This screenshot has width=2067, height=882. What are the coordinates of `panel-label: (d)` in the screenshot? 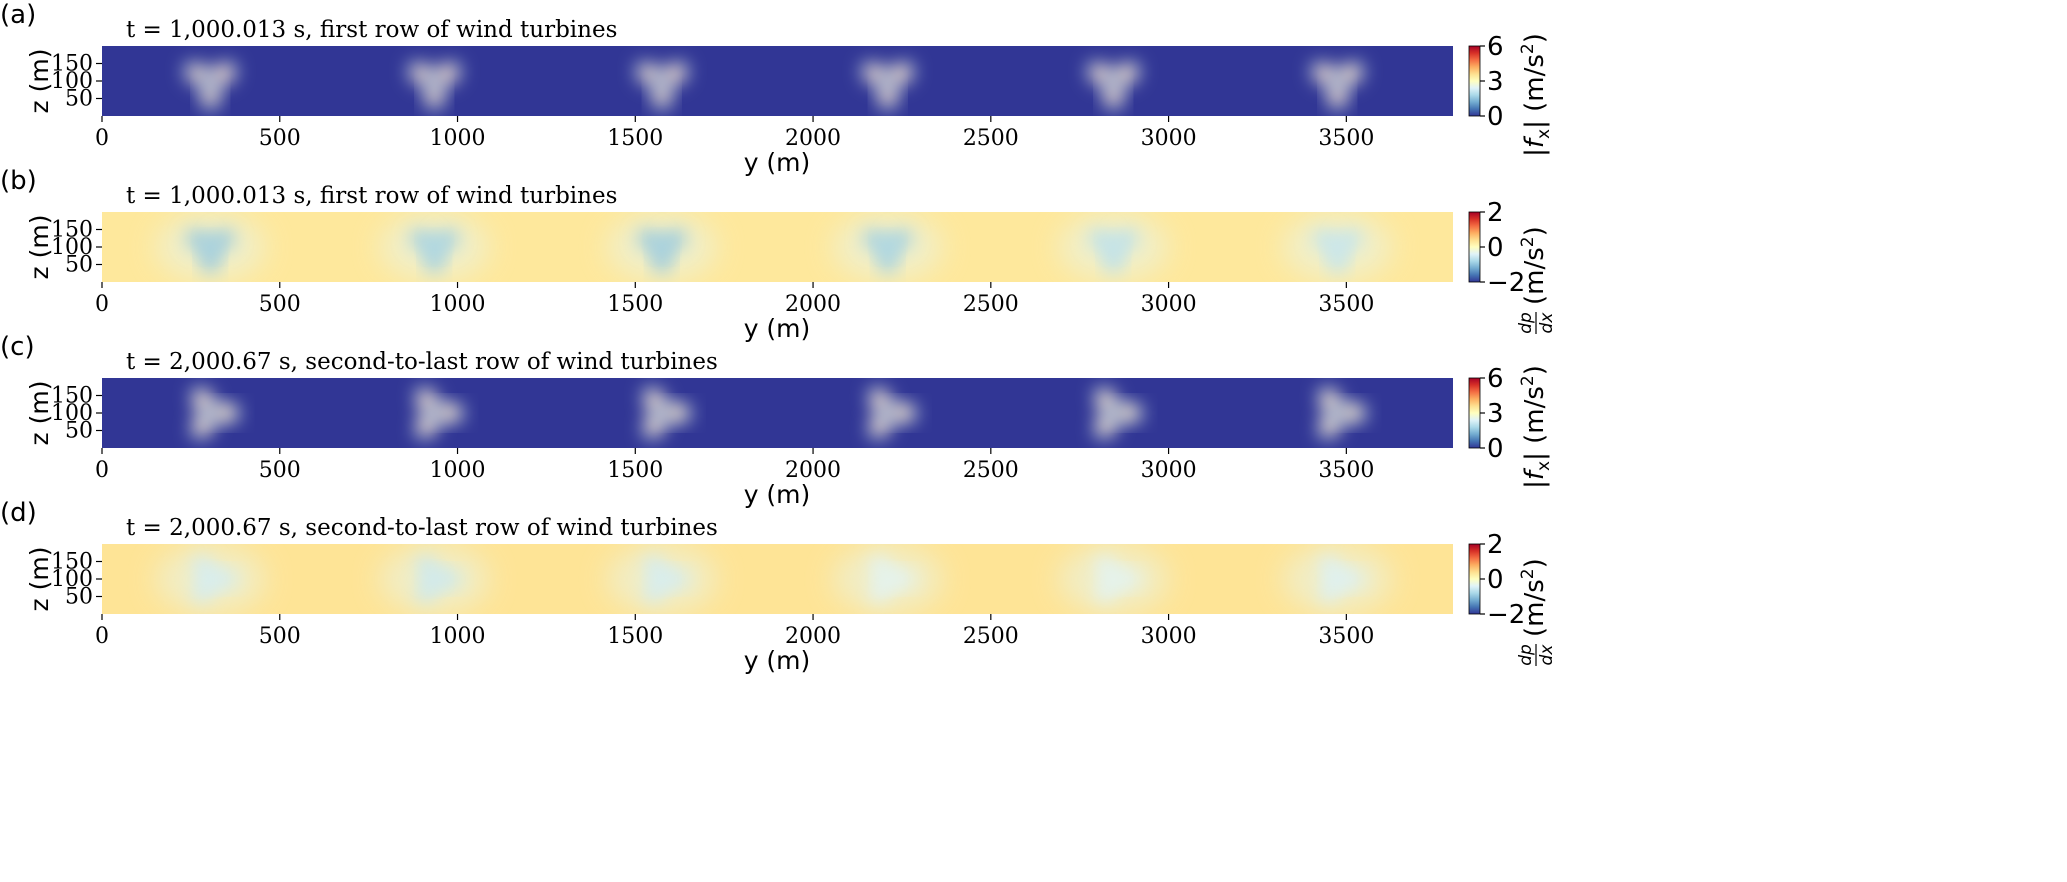 It's located at (18, 513).